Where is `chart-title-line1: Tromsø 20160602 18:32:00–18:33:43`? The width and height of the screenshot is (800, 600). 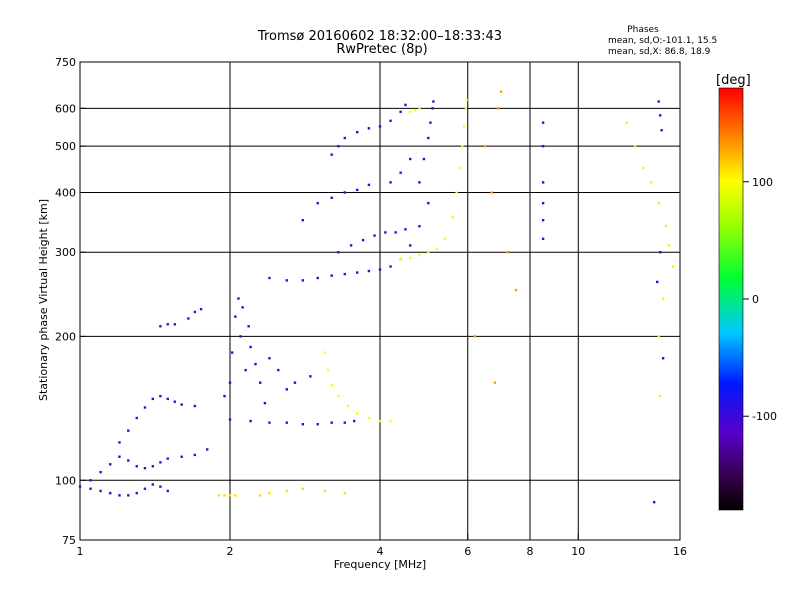 chart-title-line1: Tromsø 20160602 18:32:00–18:33:43 is located at coordinates (379, 36).